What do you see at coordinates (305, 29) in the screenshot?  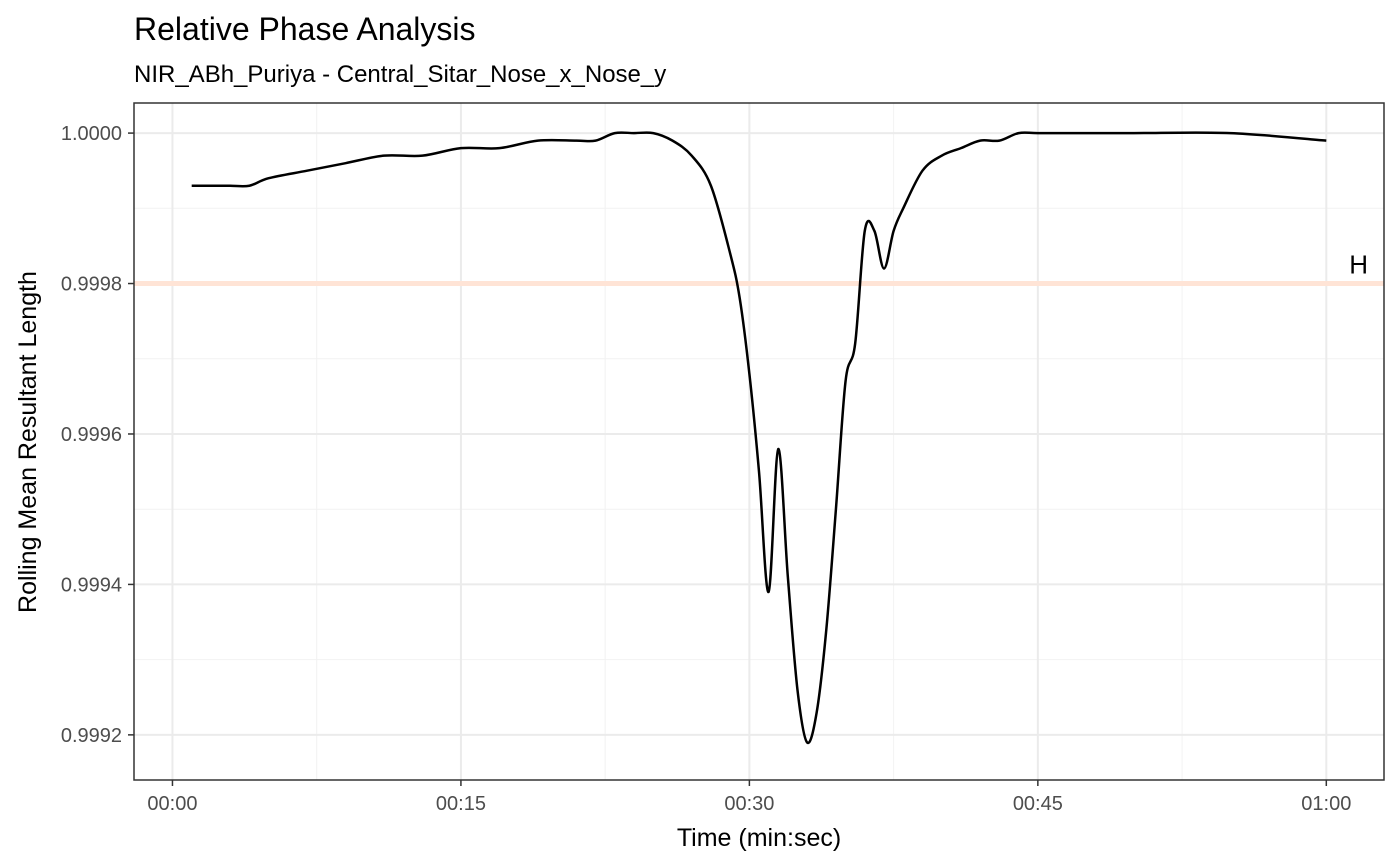 I see `chart-title: Relative Phase Analysis` at bounding box center [305, 29].